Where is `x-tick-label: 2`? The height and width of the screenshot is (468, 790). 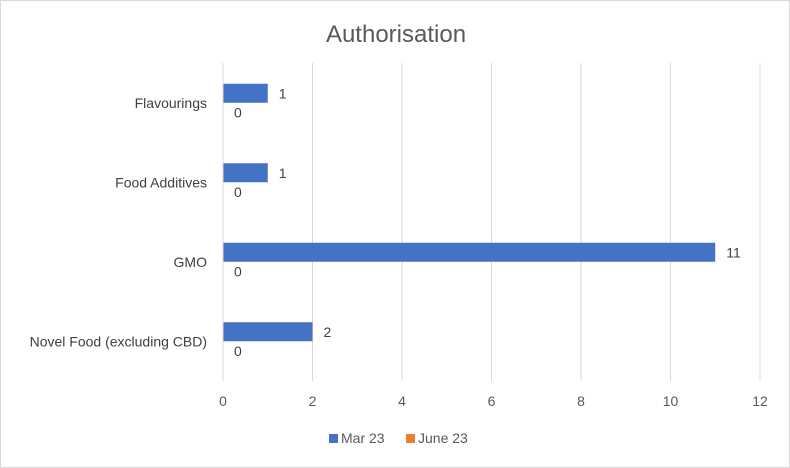
x-tick-label: 2 is located at coordinates (313, 401).